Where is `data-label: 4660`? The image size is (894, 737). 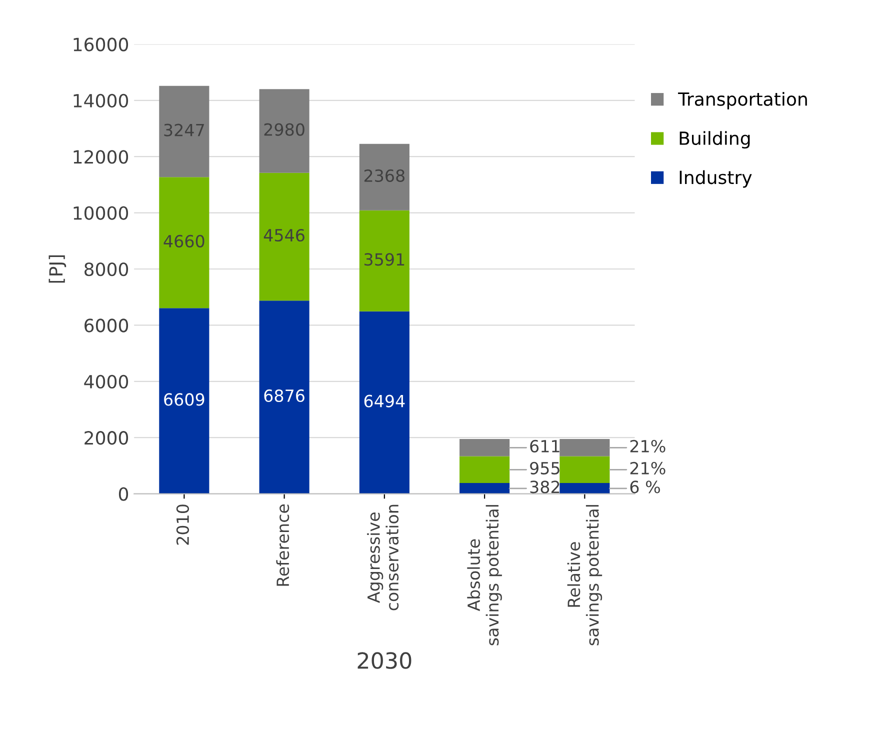
data-label: 4660 is located at coordinates (184, 241).